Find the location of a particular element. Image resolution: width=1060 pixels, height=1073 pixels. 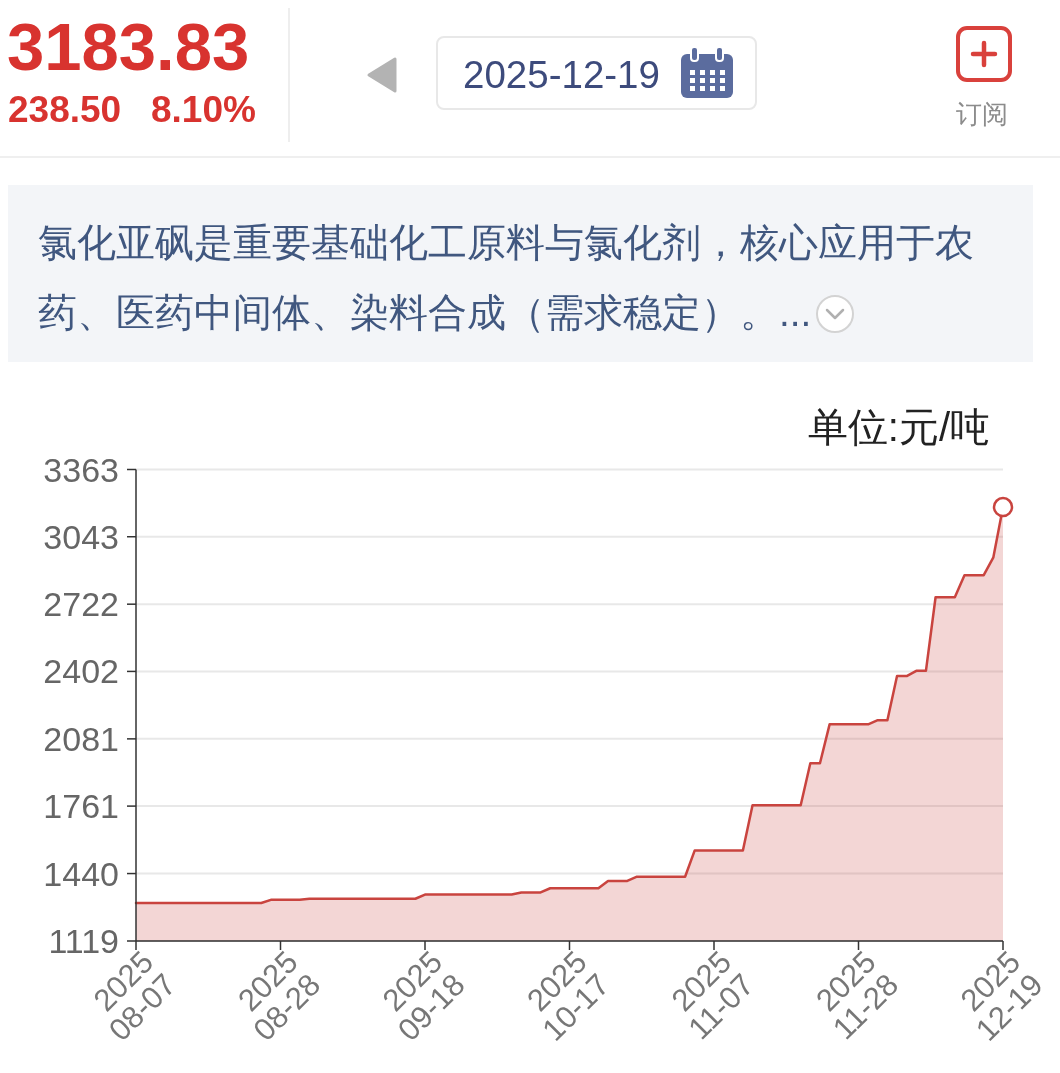

annotation: 8.10% is located at coordinates (203, 110).